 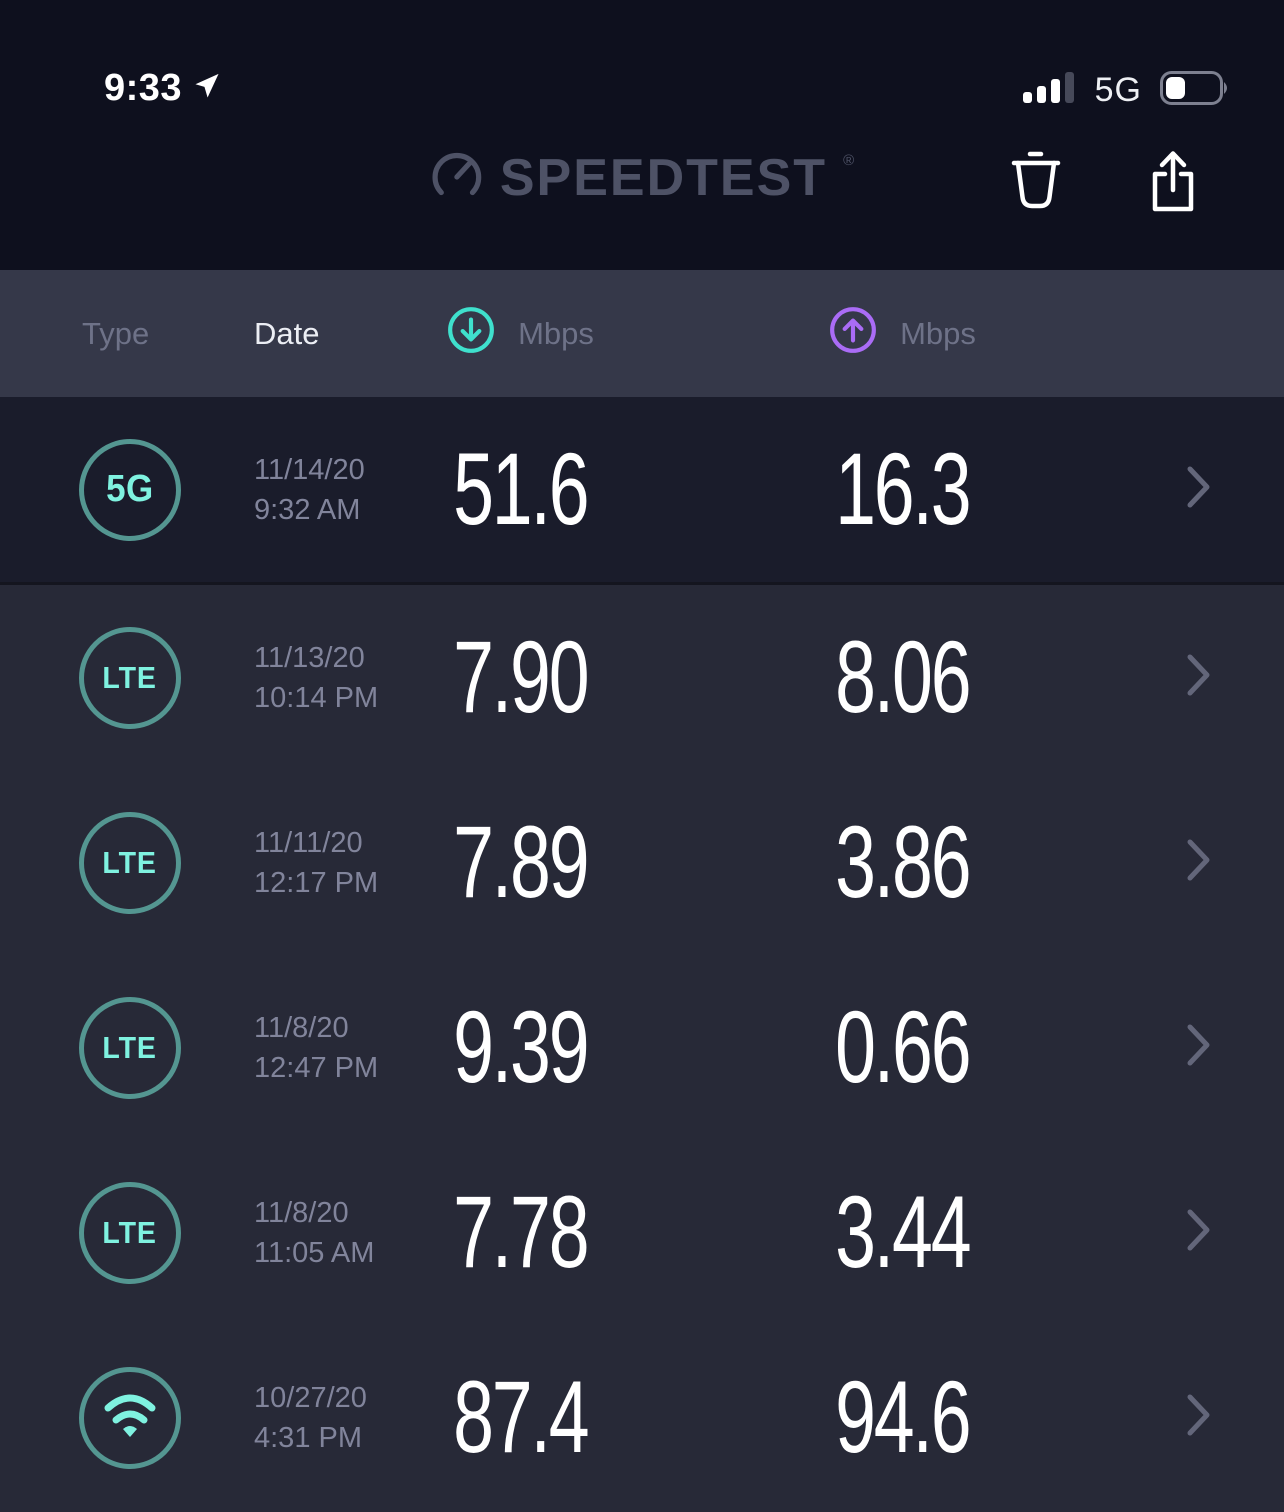 What do you see at coordinates (290, 1048) in the screenshot?
I see `result-datetime: 11/8/20 12:47 PM` at bounding box center [290, 1048].